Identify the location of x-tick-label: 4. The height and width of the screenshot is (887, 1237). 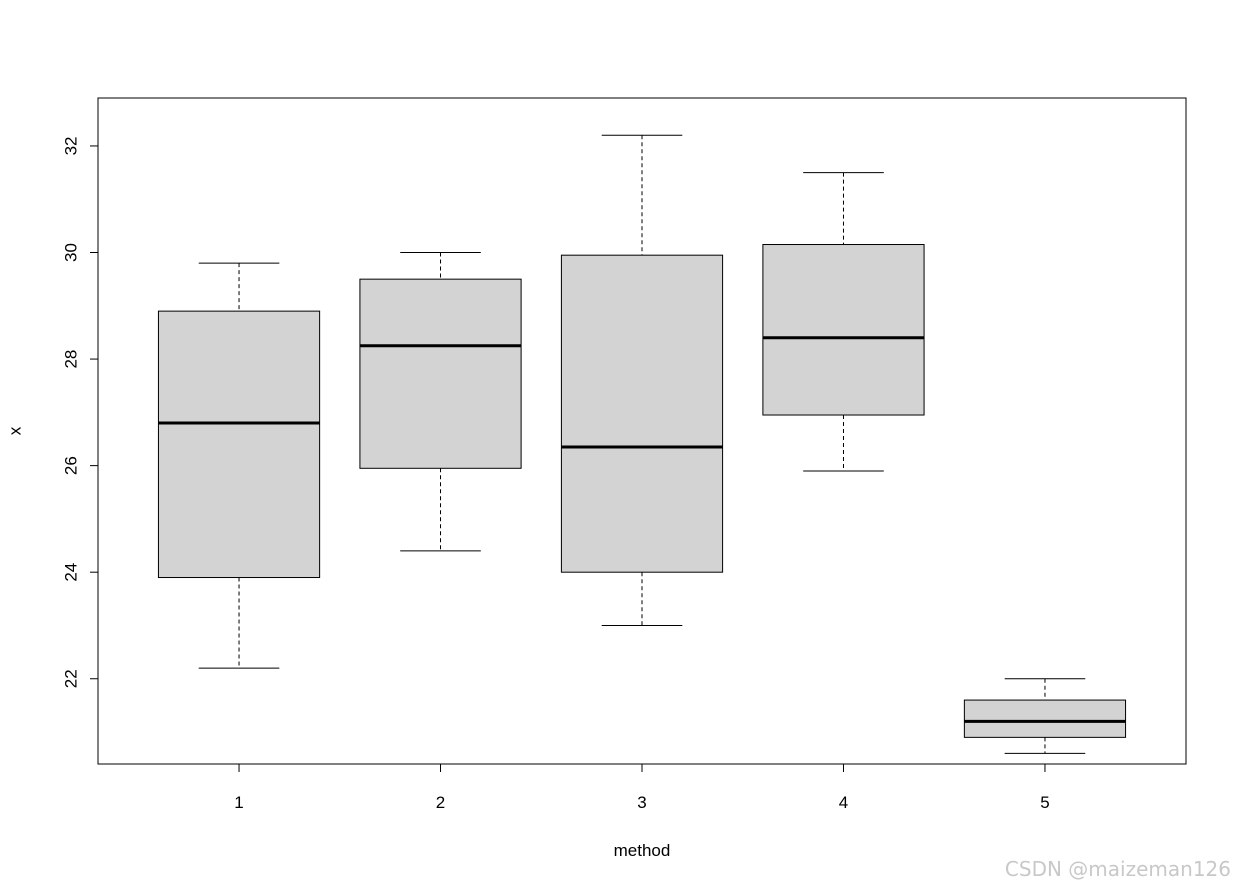
(843, 802).